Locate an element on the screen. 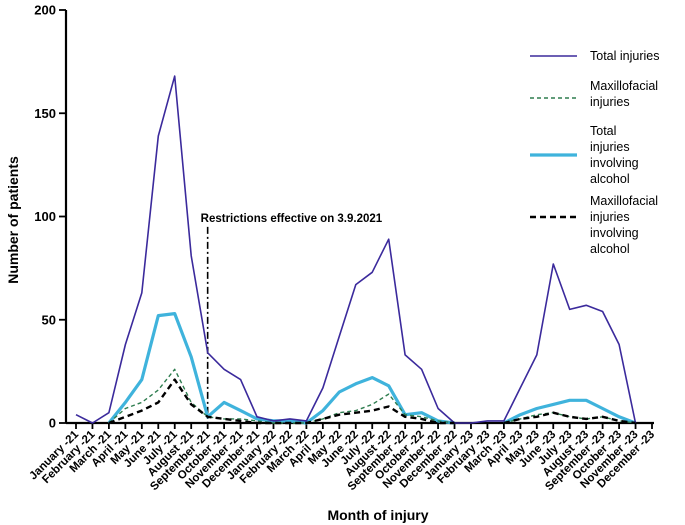 This screenshot has height=525, width=685. y-tick-label: 200 is located at coordinates (45, 10).